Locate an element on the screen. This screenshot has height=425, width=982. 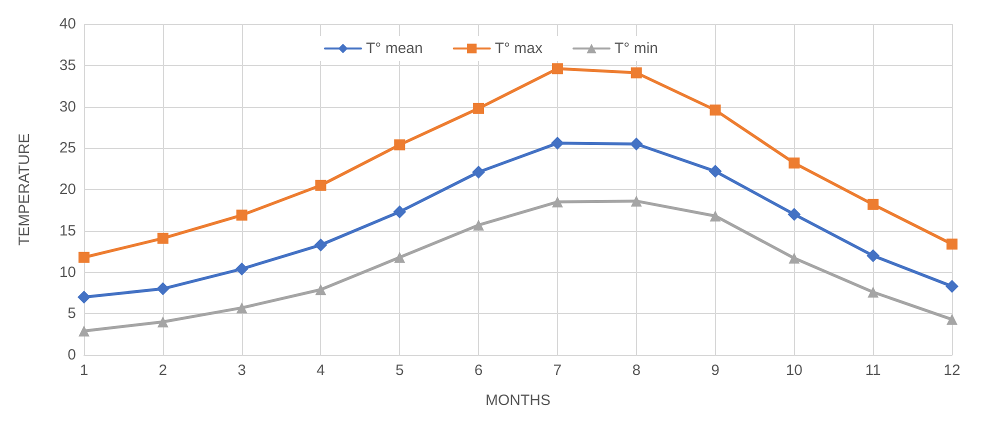
x-tick-label: 8 is located at coordinates (636, 370).